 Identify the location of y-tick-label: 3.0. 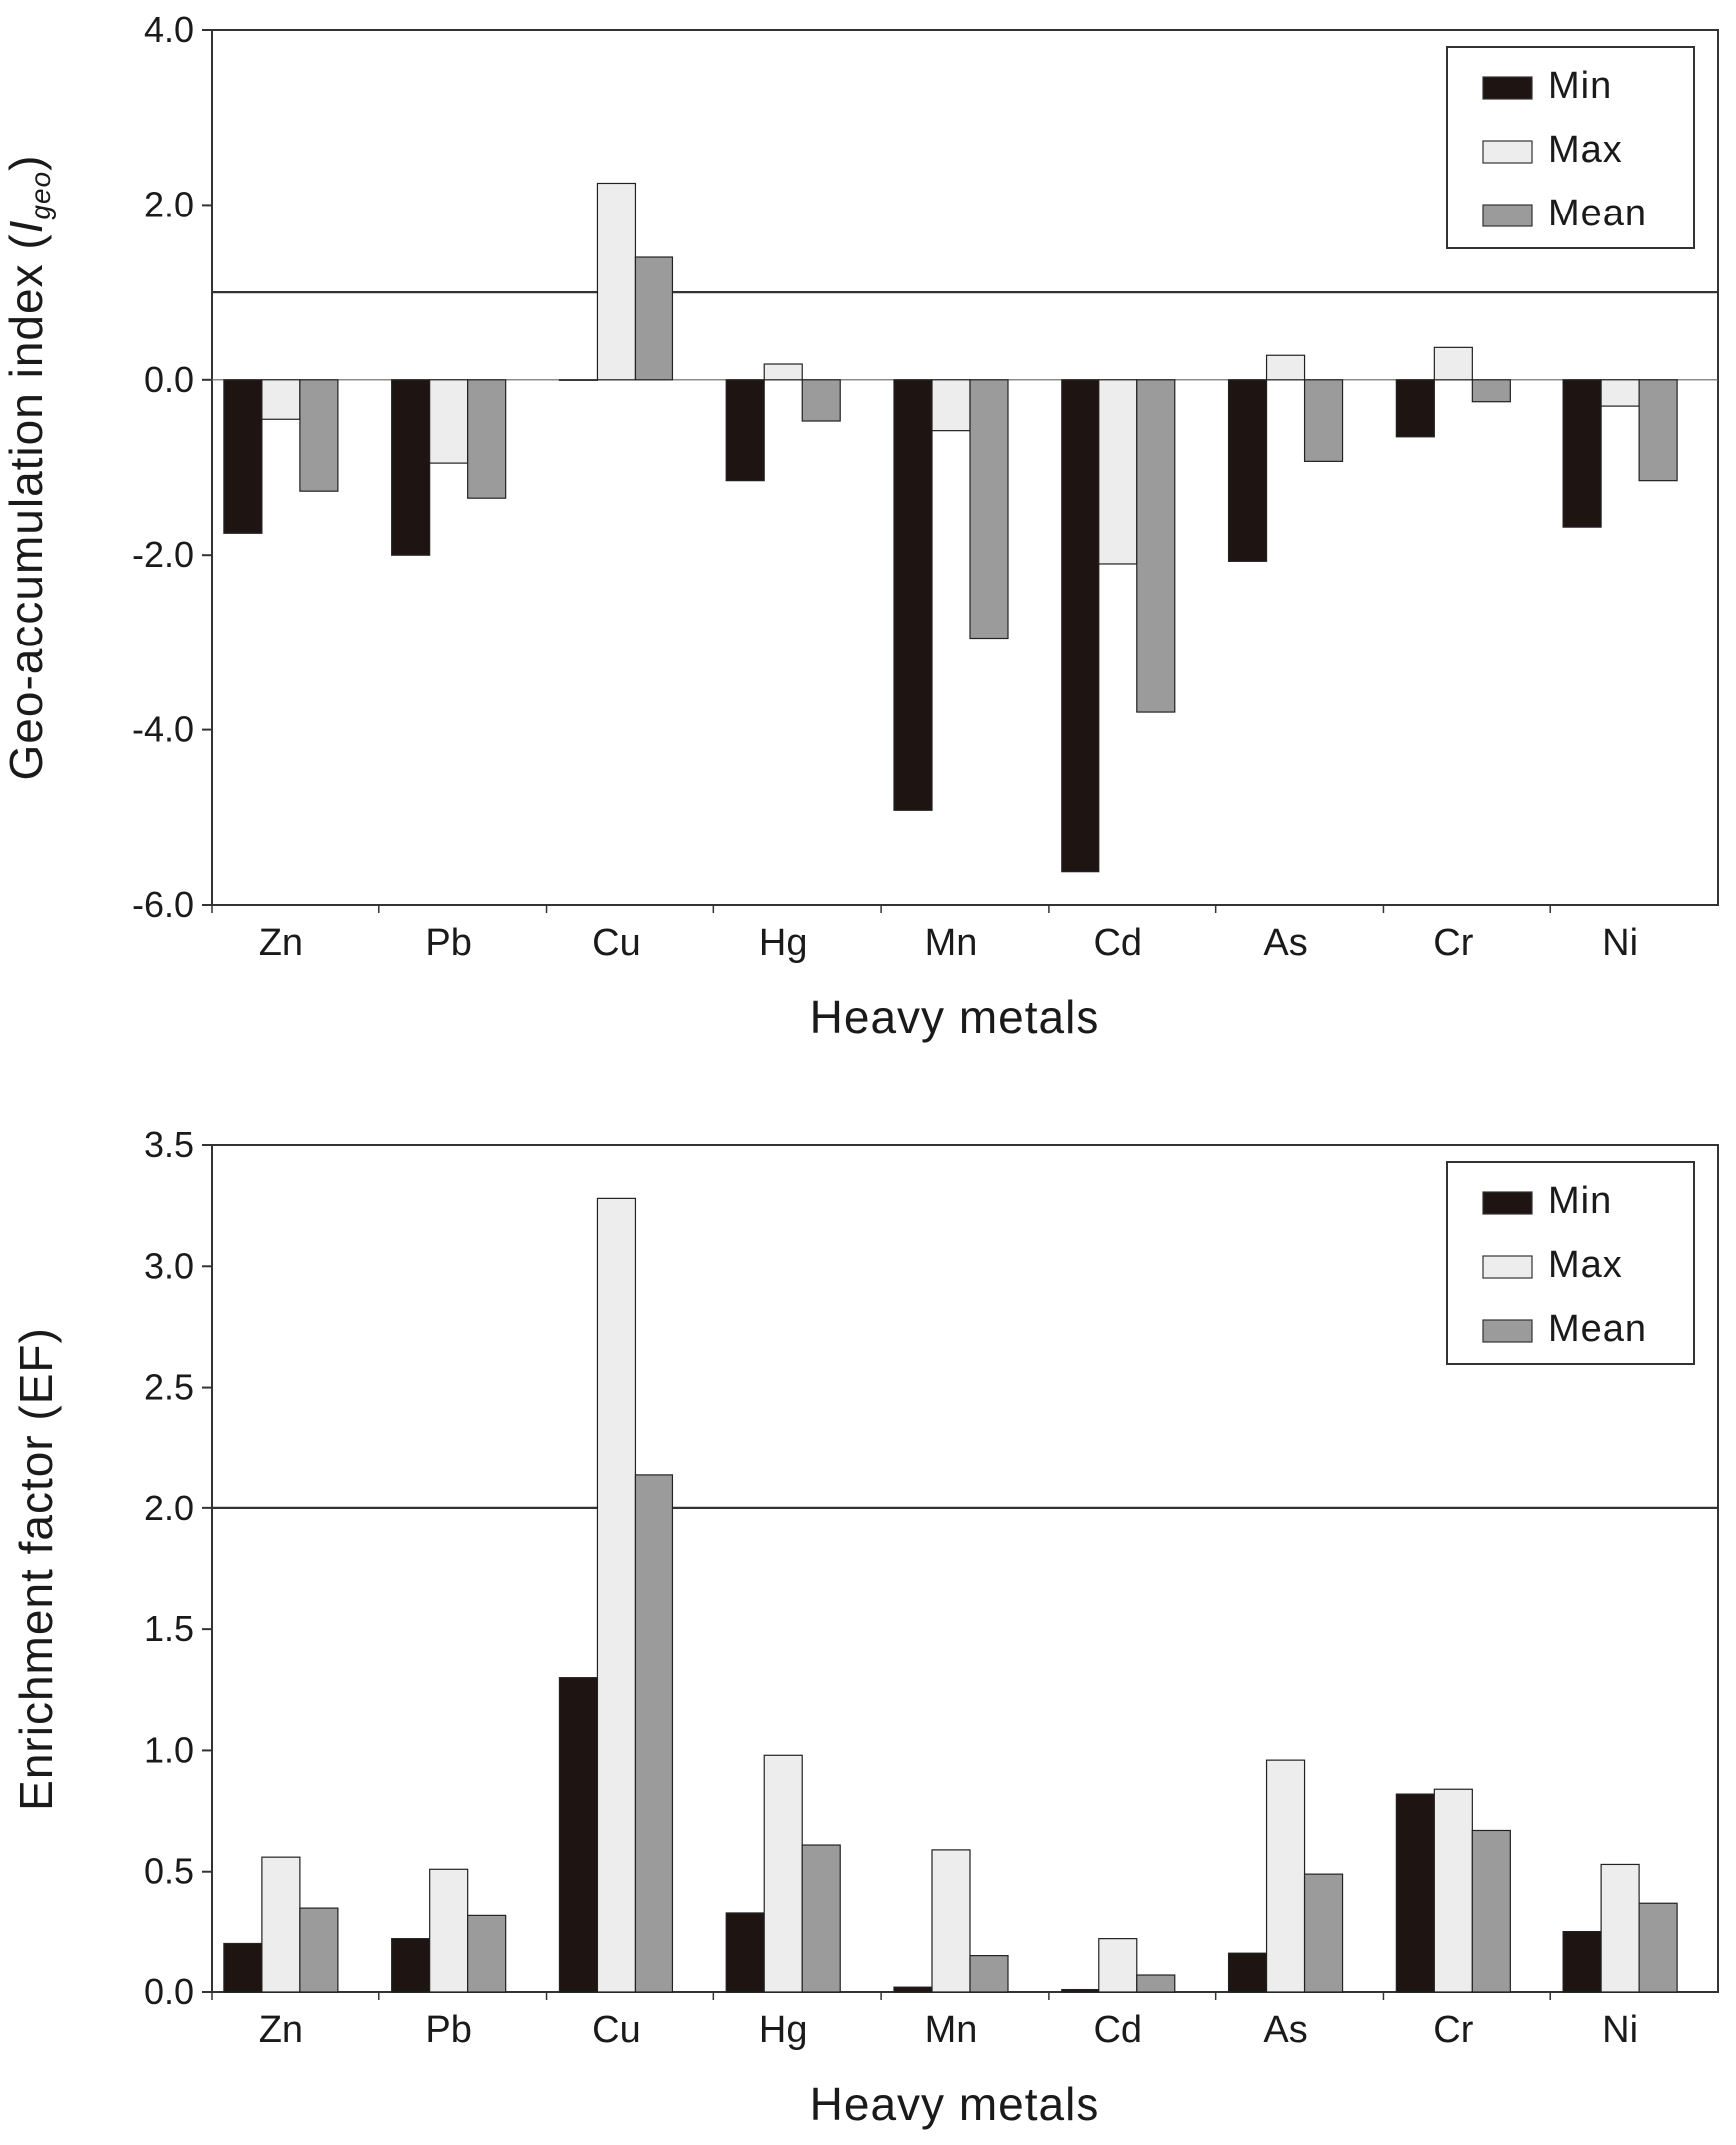
(169, 1265).